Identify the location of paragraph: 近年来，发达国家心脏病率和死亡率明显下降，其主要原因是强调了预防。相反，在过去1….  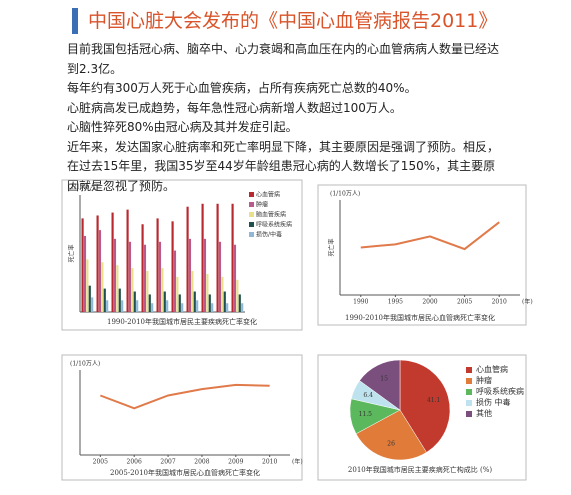
(283, 166).